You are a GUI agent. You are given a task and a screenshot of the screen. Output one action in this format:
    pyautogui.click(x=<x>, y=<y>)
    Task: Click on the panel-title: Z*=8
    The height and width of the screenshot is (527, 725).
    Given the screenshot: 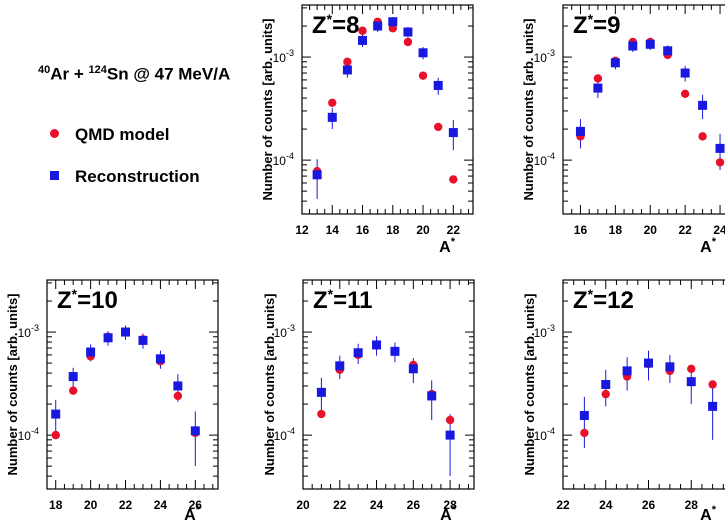 What is the action you would take?
    pyautogui.click(x=336, y=25)
    